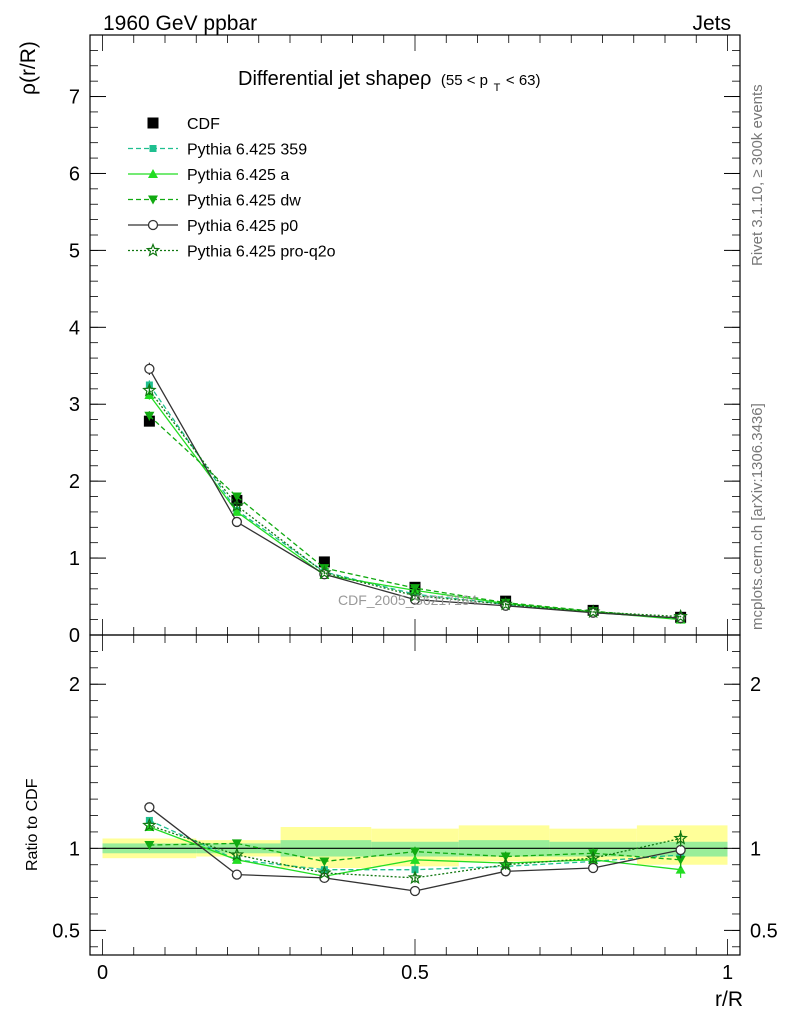  I want to click on main-y-axis-label: ρ(r/R), so click(28, 68).